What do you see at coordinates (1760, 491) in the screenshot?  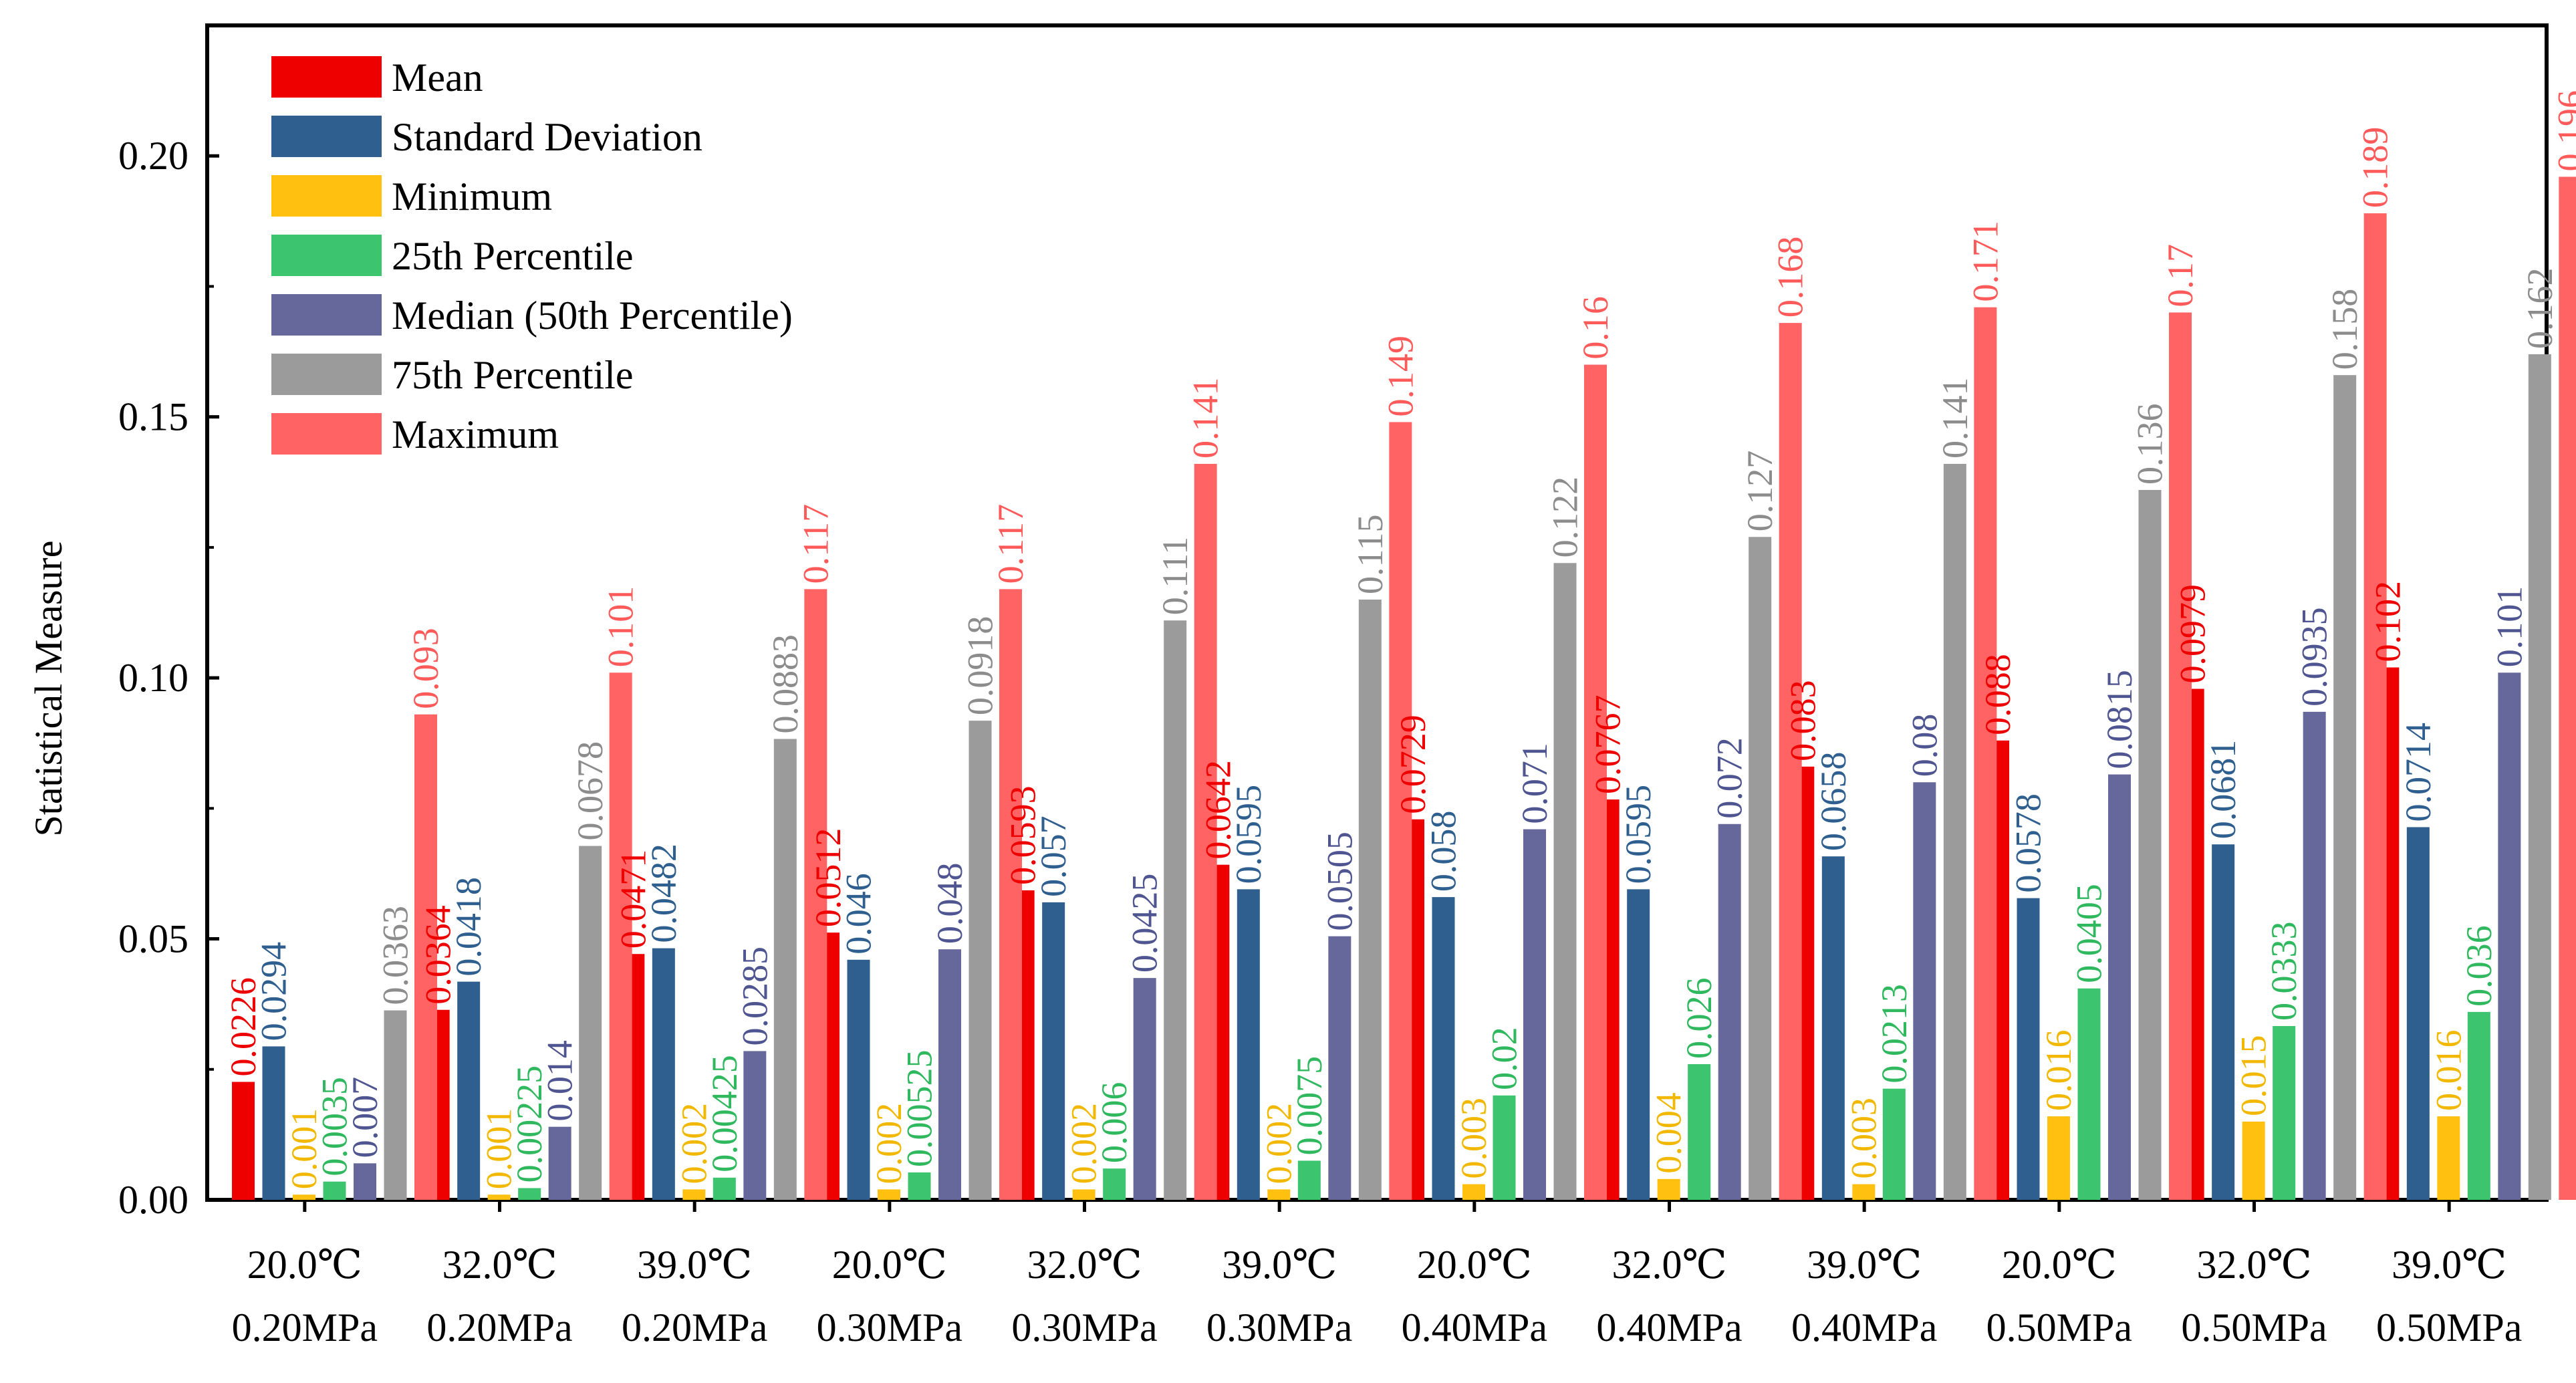 I see `bar-value-label: 0.127` at bounding box center [1760, 491].